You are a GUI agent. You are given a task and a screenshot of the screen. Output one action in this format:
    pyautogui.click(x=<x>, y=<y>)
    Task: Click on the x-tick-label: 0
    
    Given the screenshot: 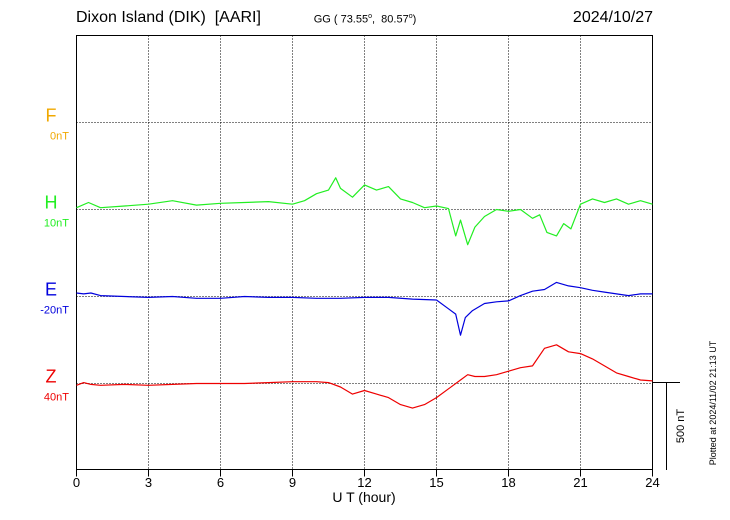 What is the action you would take?
    pyautogui.click(x=76, y=482)
    